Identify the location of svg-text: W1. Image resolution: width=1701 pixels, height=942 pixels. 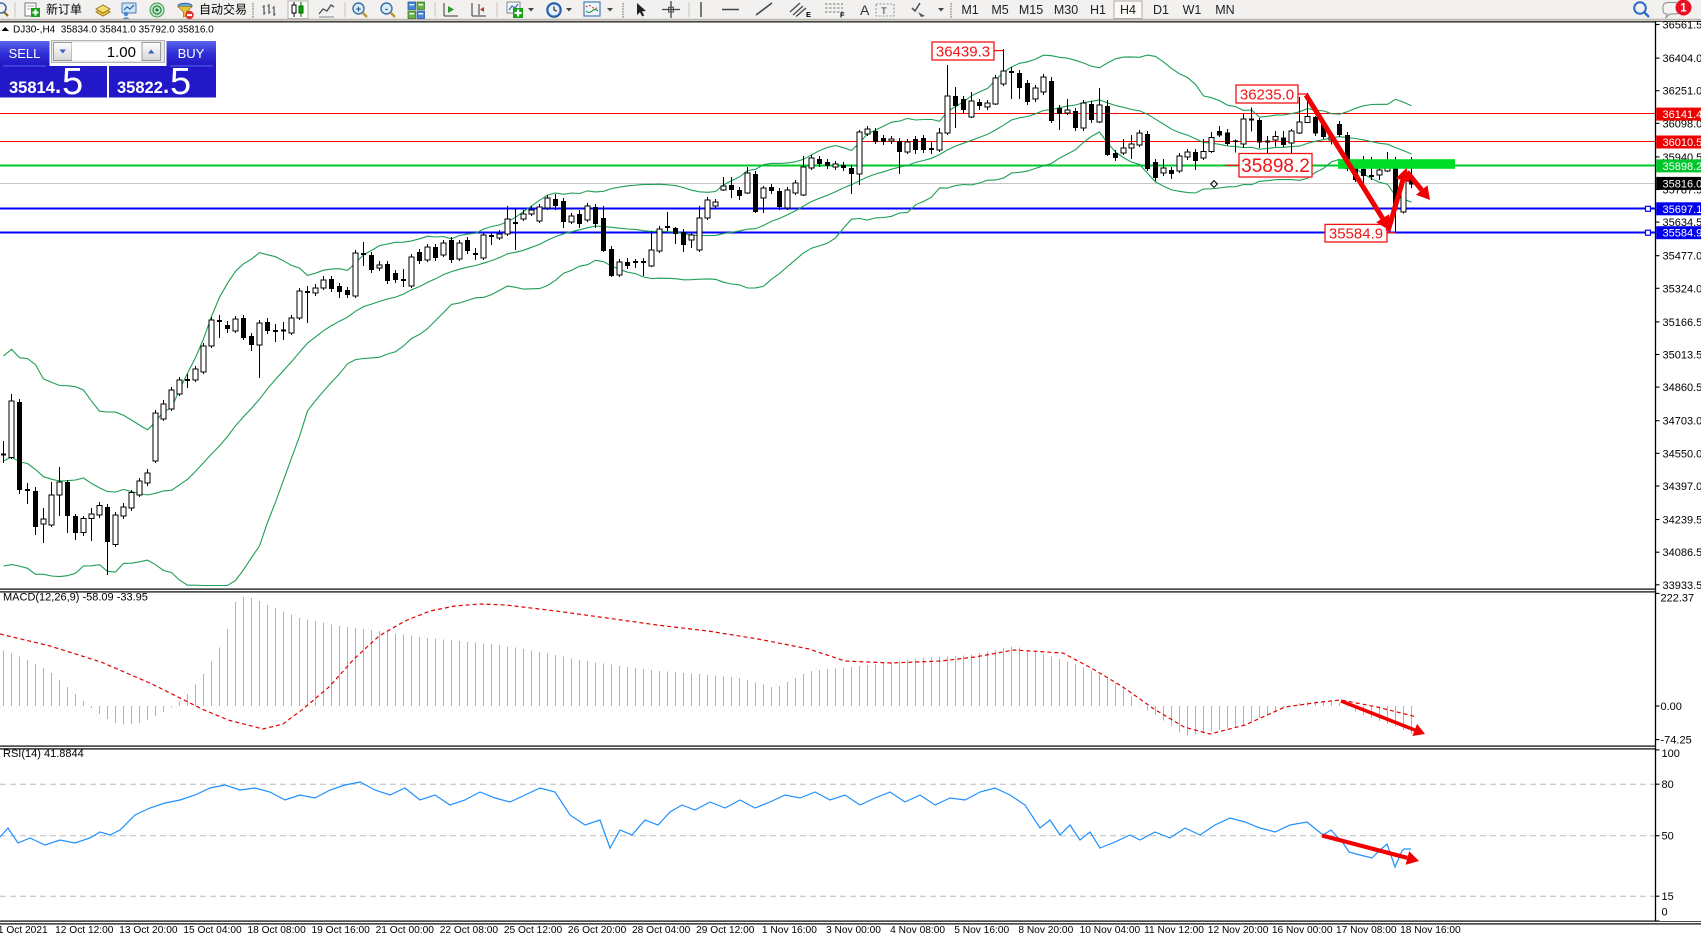
(1192, 10).